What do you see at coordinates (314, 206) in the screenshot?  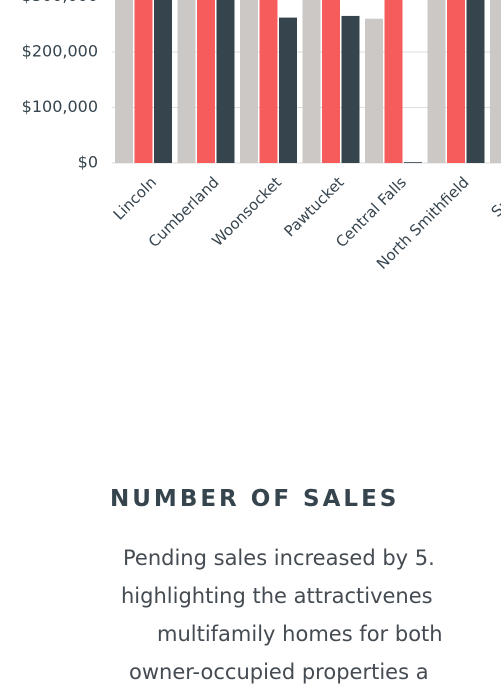 I see `x-tick-label: Pawtucket` at bounding box center [314, 206].